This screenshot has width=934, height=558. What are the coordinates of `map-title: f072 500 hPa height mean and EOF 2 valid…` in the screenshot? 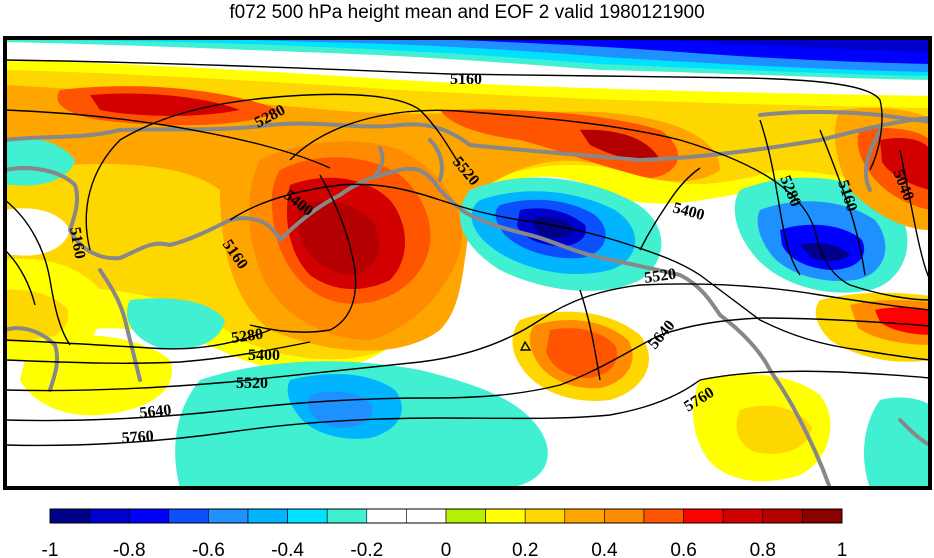 It's located at (467, 12).